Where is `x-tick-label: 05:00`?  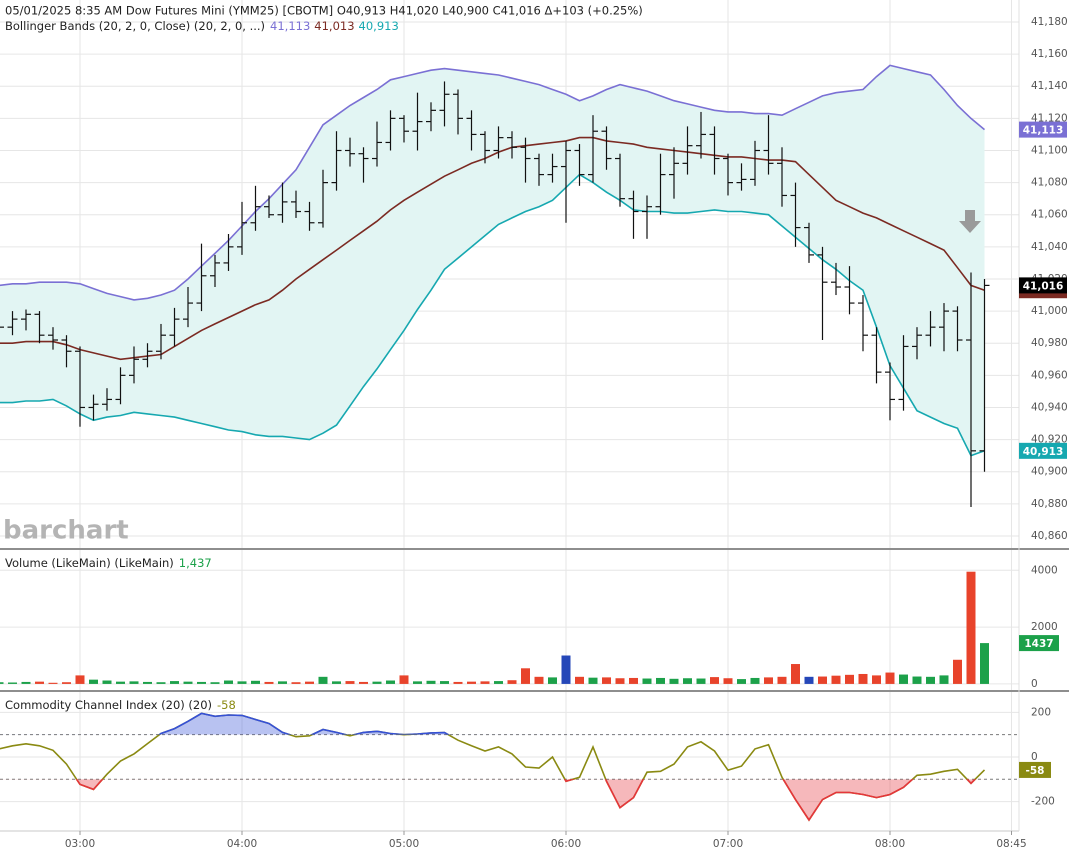 x-tick-label: 05:00 is located at coordinates (404, 844).